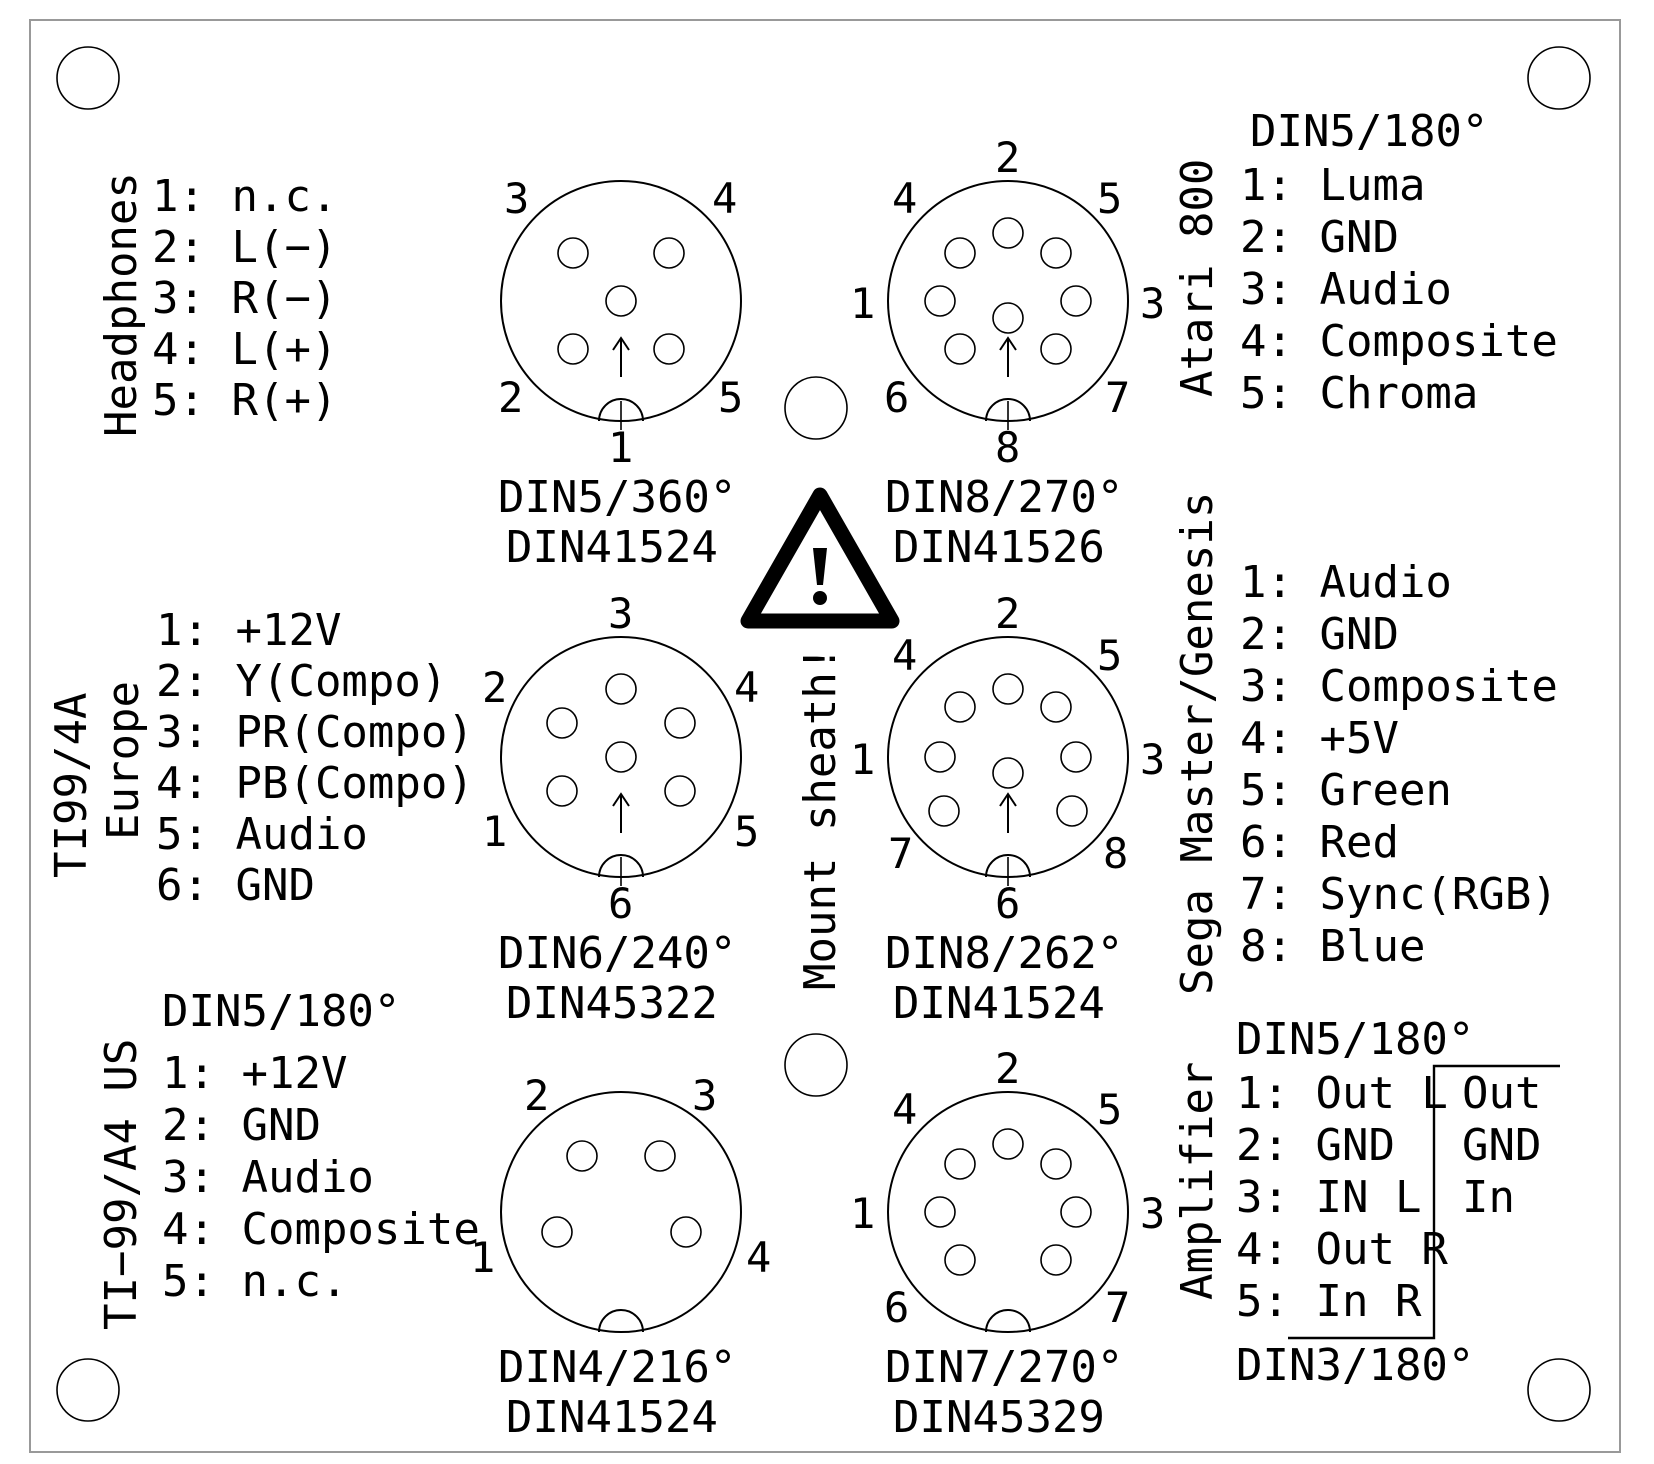  What do you see at coordinates (816, 1065) in the screenshot?
I see `screw-hole` at bounding box center [816, 1065].